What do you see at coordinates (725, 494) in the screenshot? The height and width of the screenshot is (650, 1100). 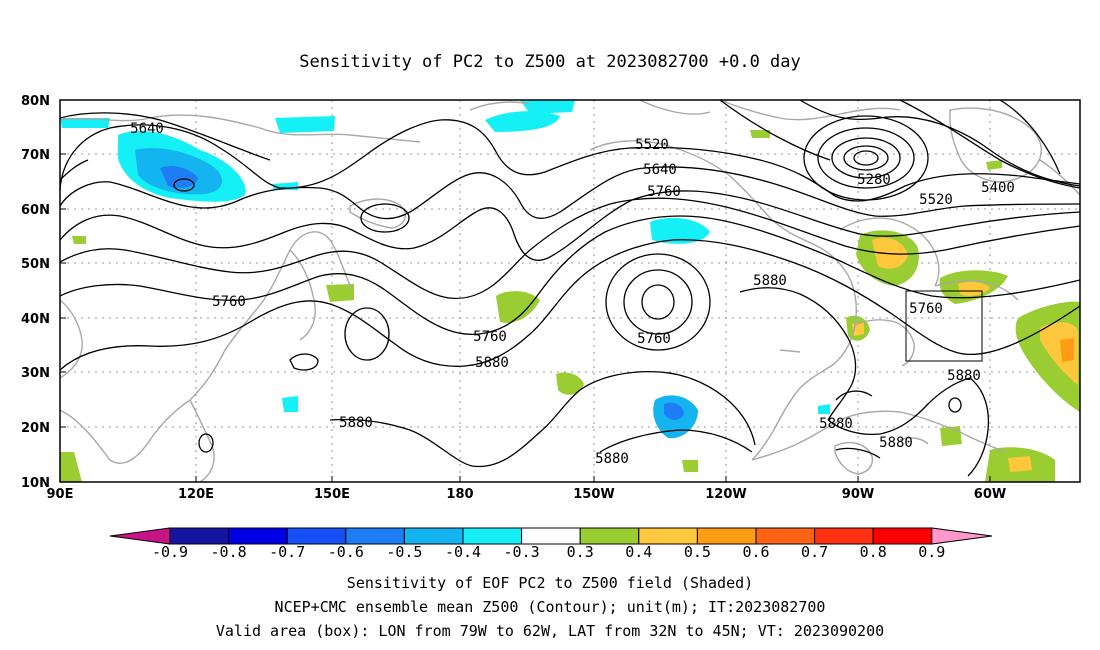 I see `lon-tick-label: 120W` at bounding box center [725, 494].